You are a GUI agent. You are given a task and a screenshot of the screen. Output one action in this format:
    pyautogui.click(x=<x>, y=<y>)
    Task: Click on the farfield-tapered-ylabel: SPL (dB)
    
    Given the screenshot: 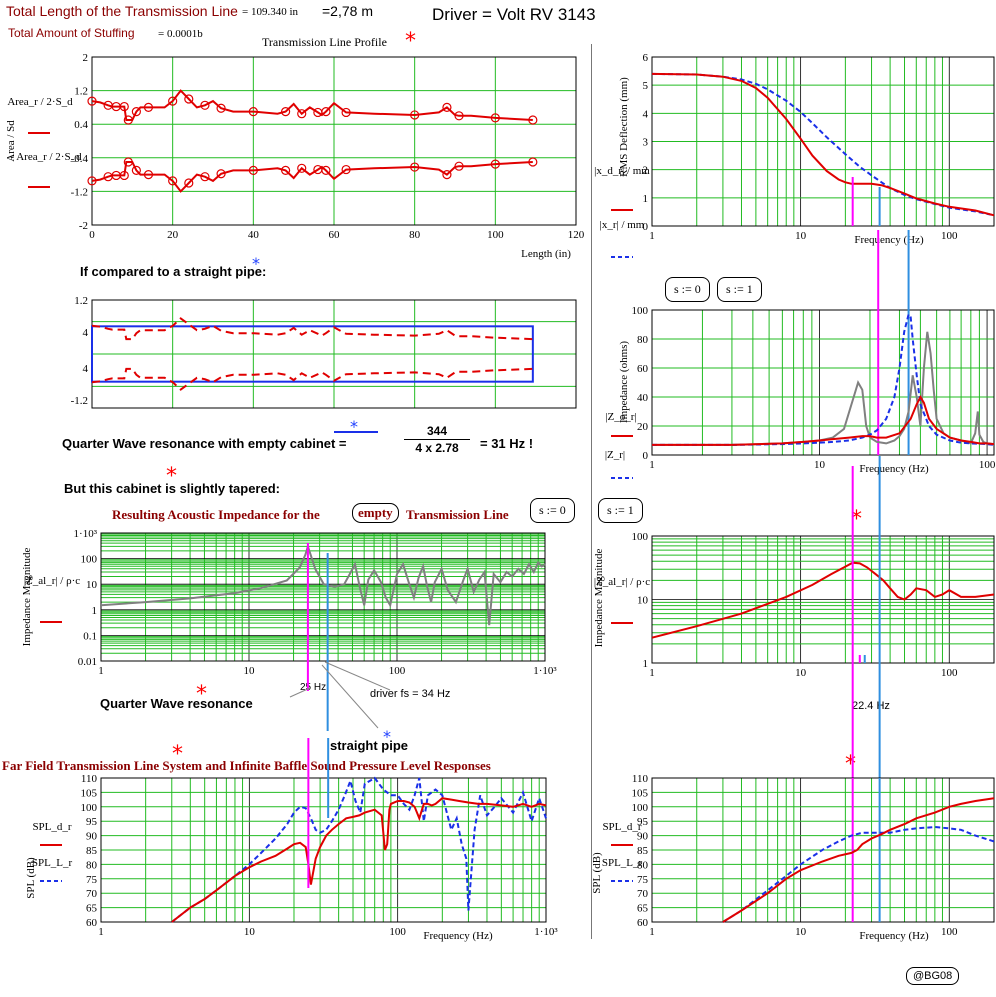 What is the action you would take?
    pyautogui.click(x=597, y=873)
    